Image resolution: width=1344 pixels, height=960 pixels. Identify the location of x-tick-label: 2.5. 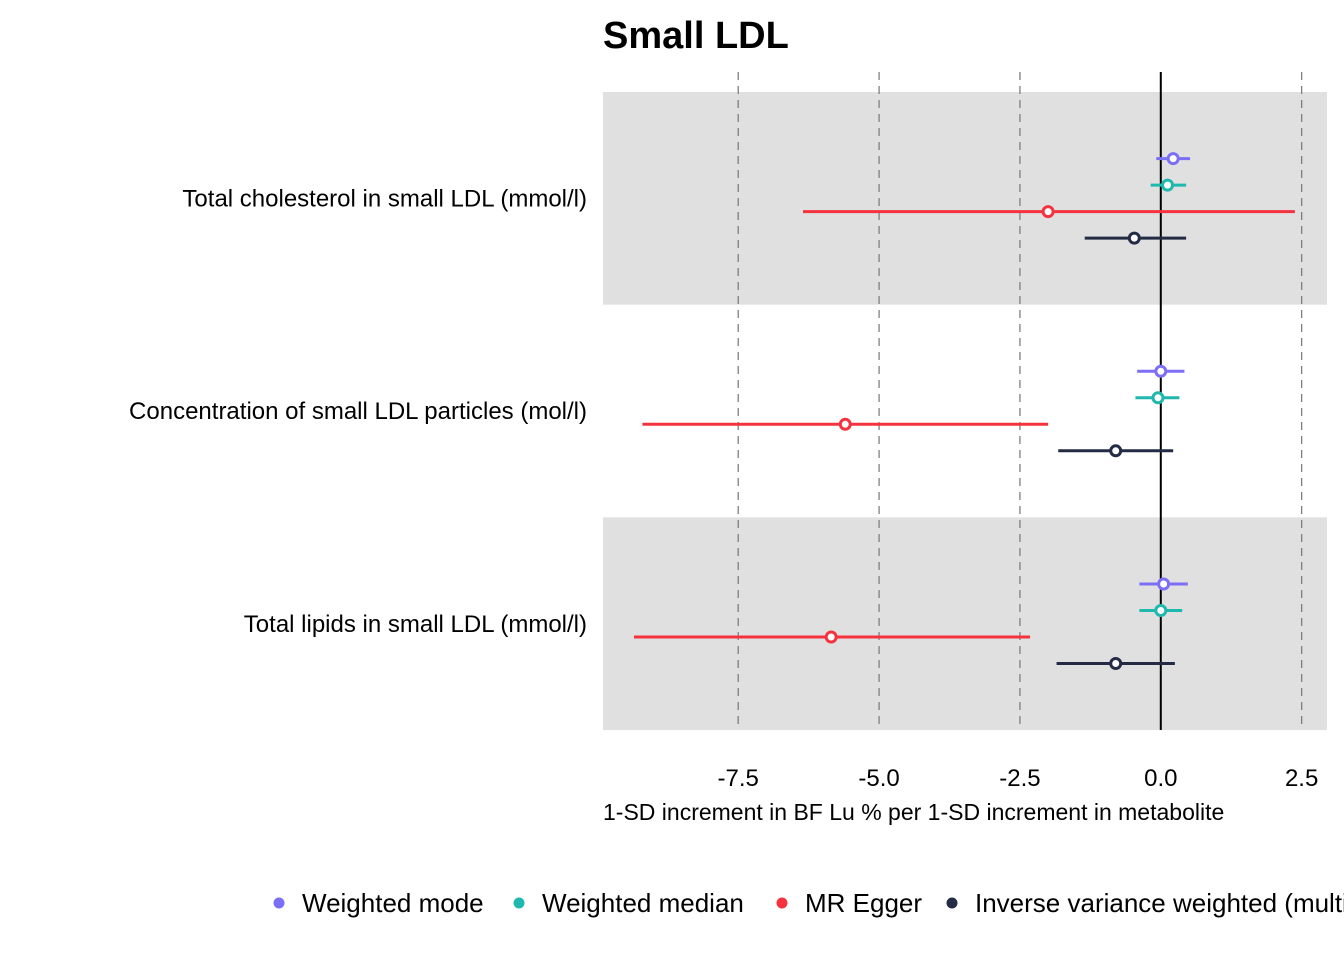
(1301, 778).